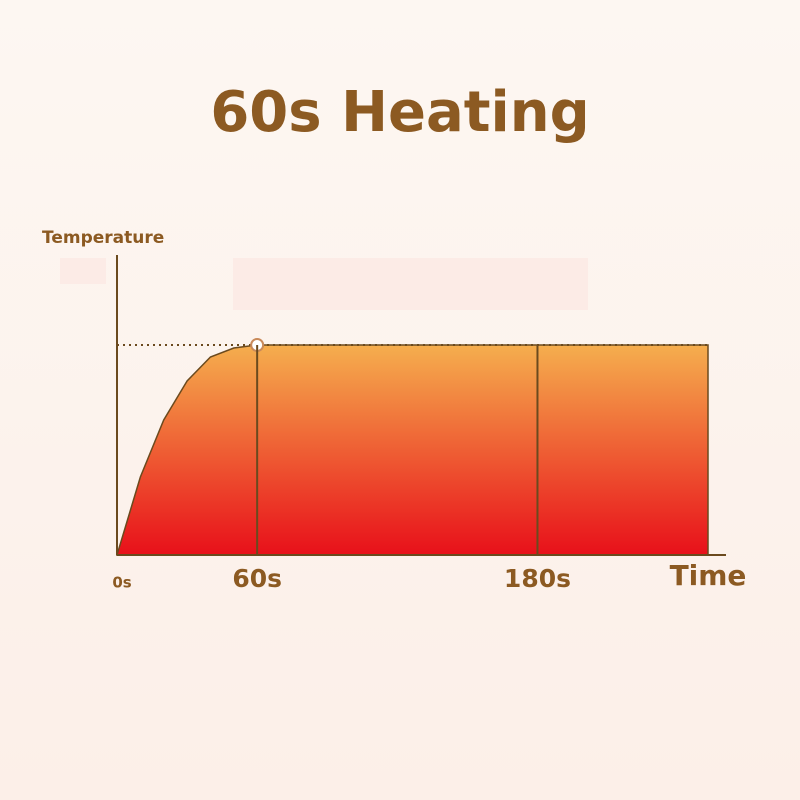  What do you see at coordinates (103, 238) in the screenshot?
I see `y-axis-label: Temperature` at bounding box center [103, 238].